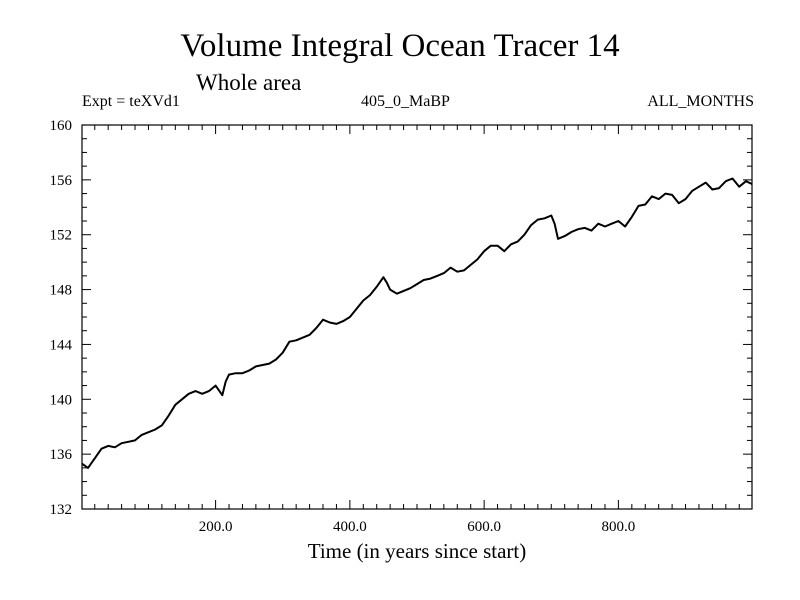  Describe the element at coordinates (400, 46) in the screenshot. I see `chart-title: Volume Integral Ocean Tracer 14` at that location.